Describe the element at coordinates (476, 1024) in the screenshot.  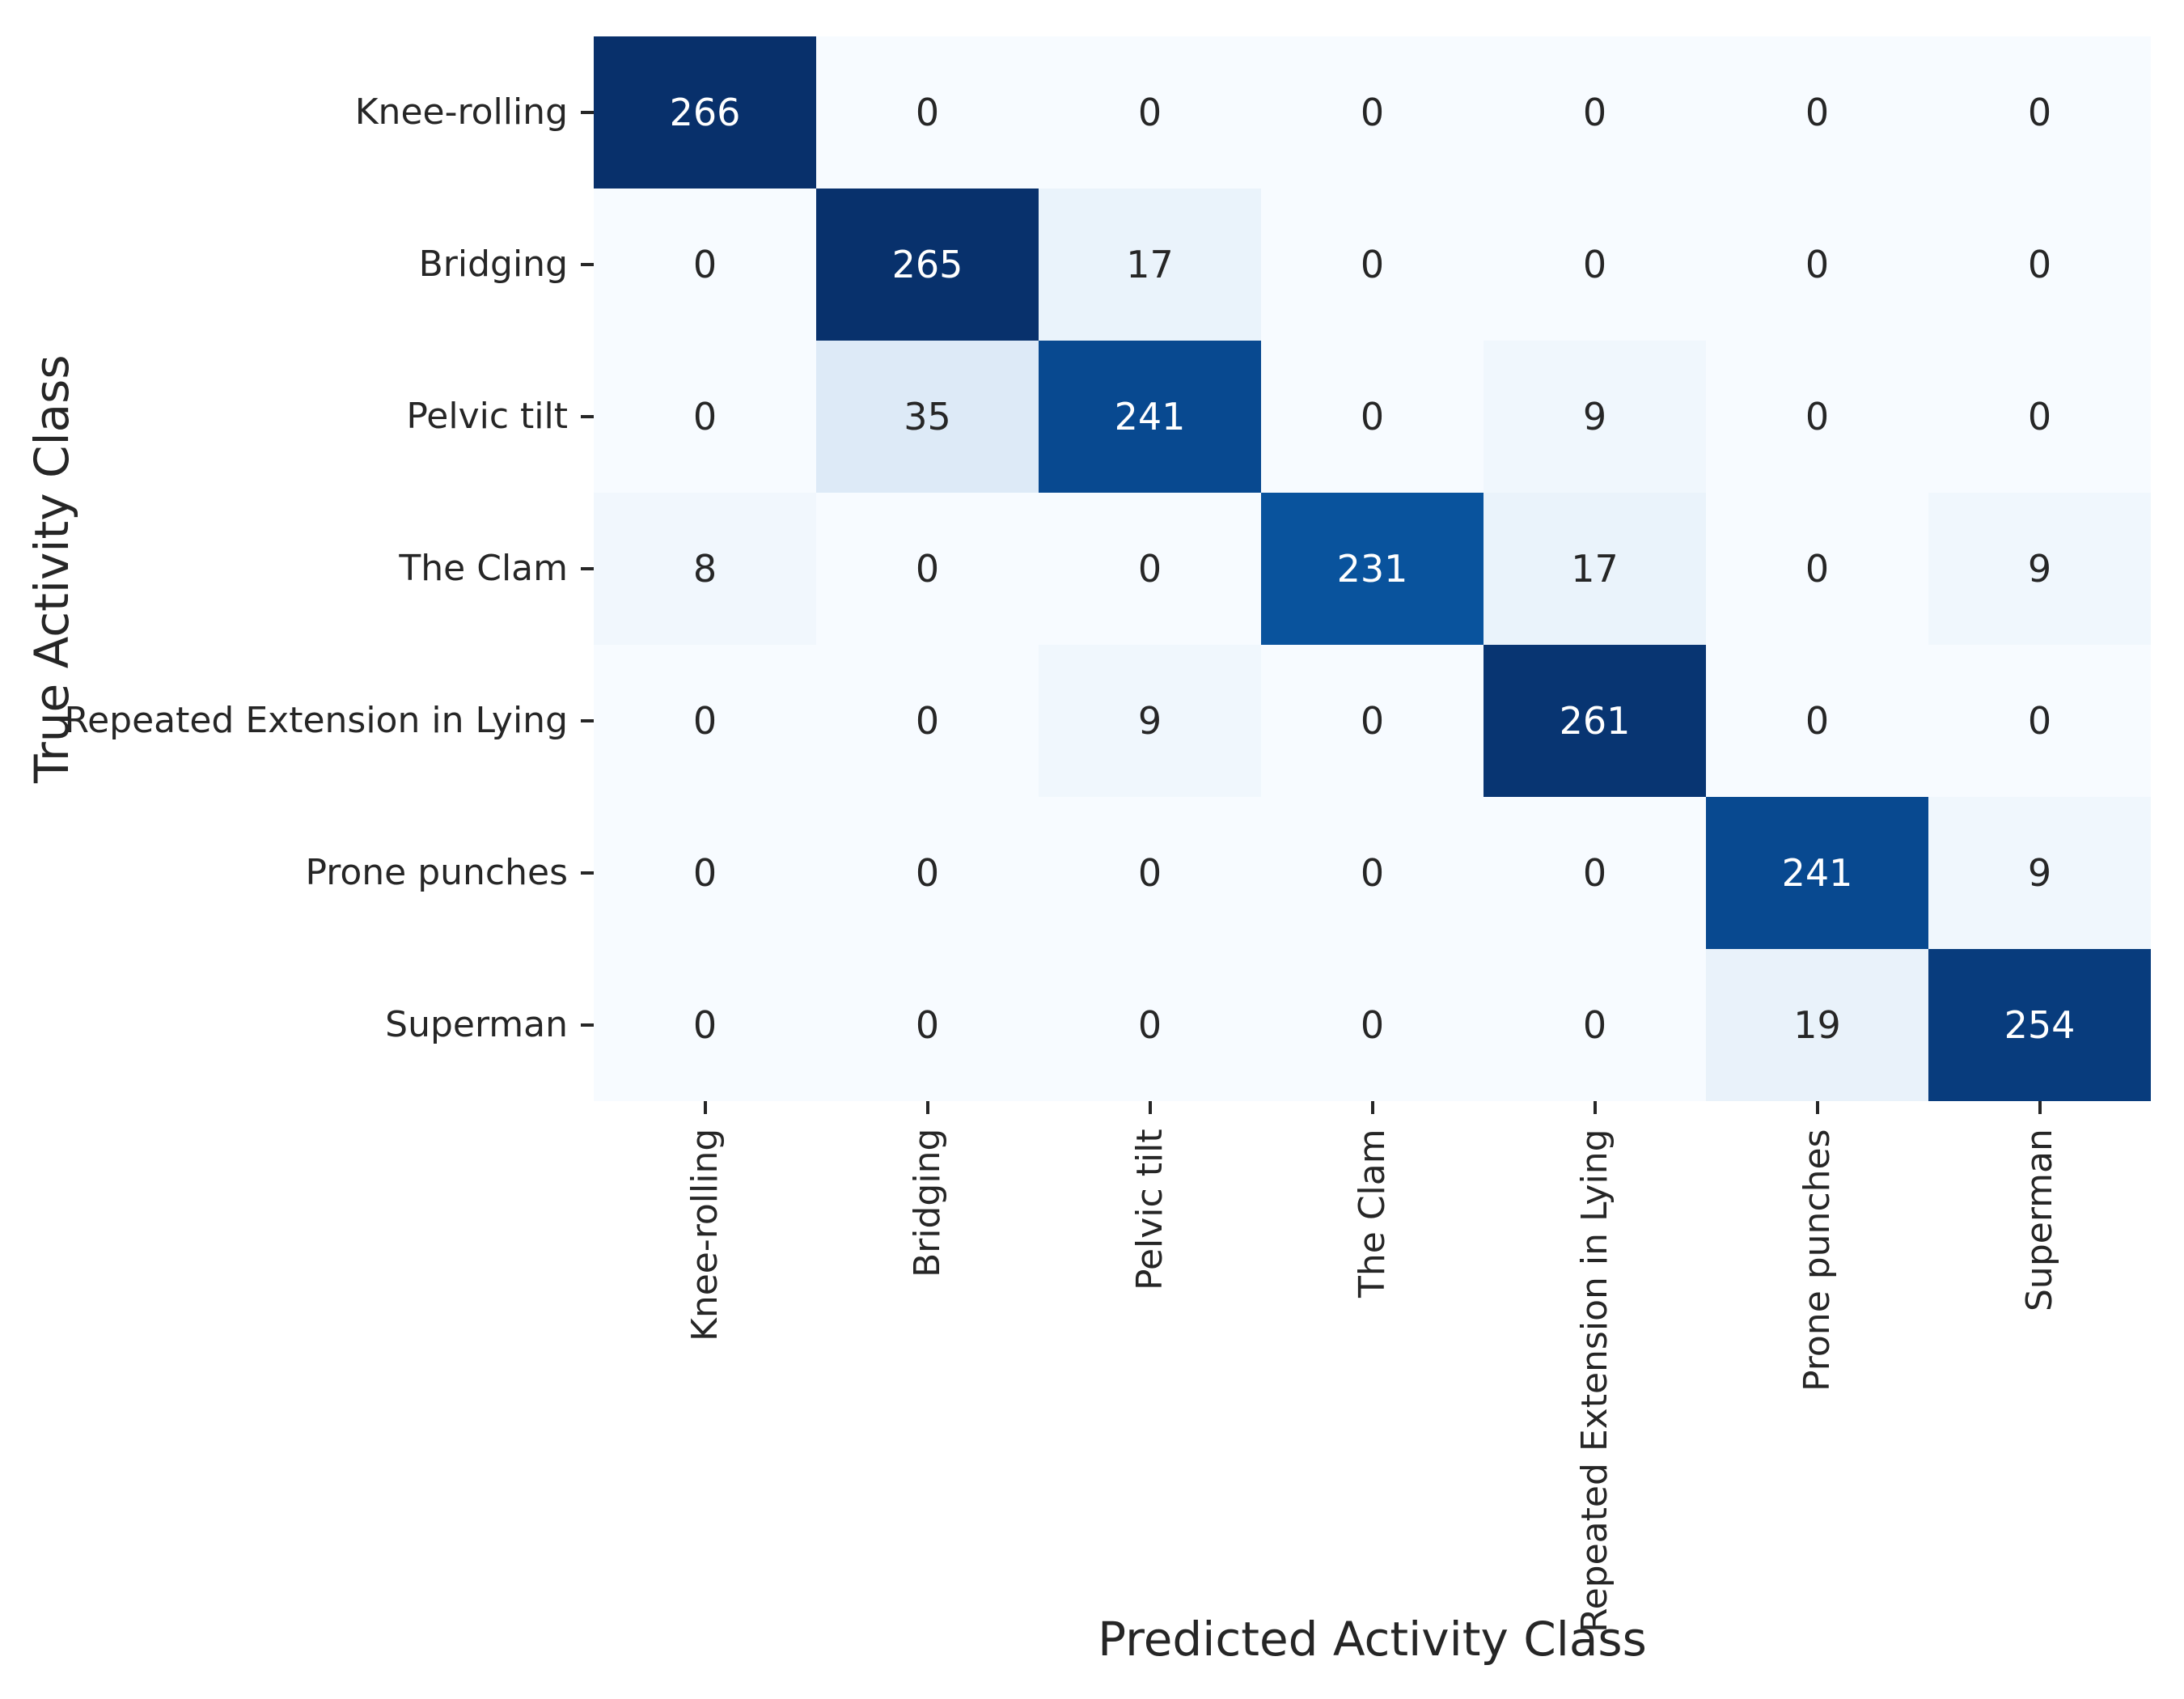
I see `y-tick-label: Superman` at that location.